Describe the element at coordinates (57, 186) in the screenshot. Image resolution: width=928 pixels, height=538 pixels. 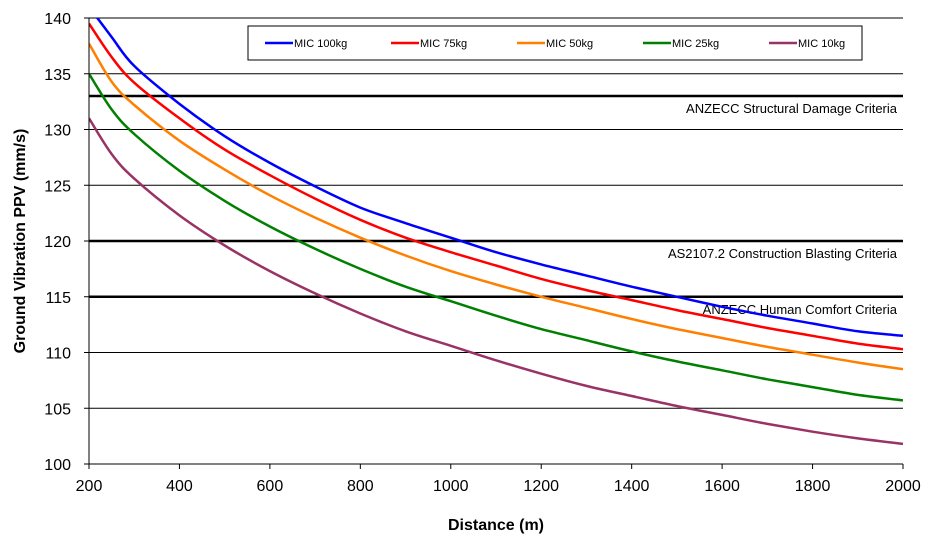
I see `y-tick-label: 125` at that location.